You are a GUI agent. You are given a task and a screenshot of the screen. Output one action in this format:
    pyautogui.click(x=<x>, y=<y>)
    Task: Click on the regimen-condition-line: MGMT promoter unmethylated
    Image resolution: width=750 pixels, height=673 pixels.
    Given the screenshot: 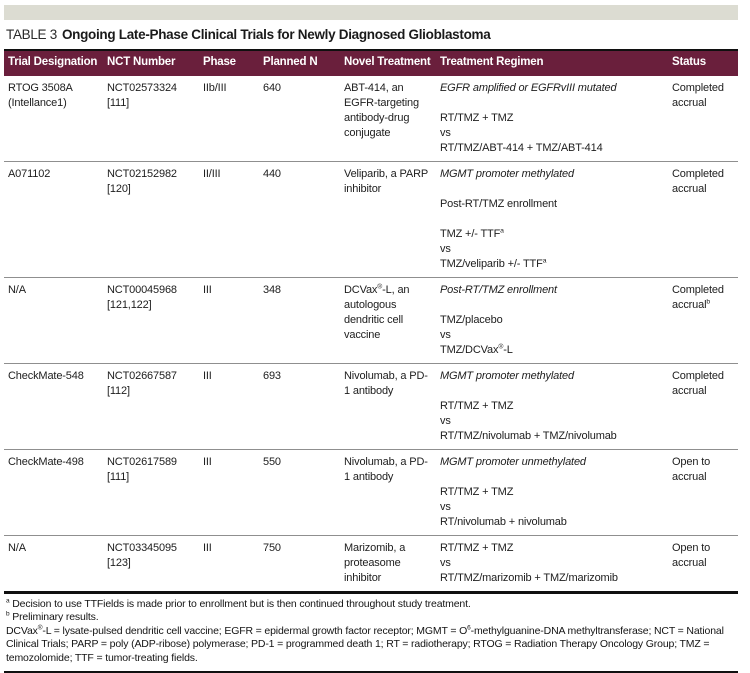 What is the action you would take?
    pyautogui.click(x=552, y=462)
    